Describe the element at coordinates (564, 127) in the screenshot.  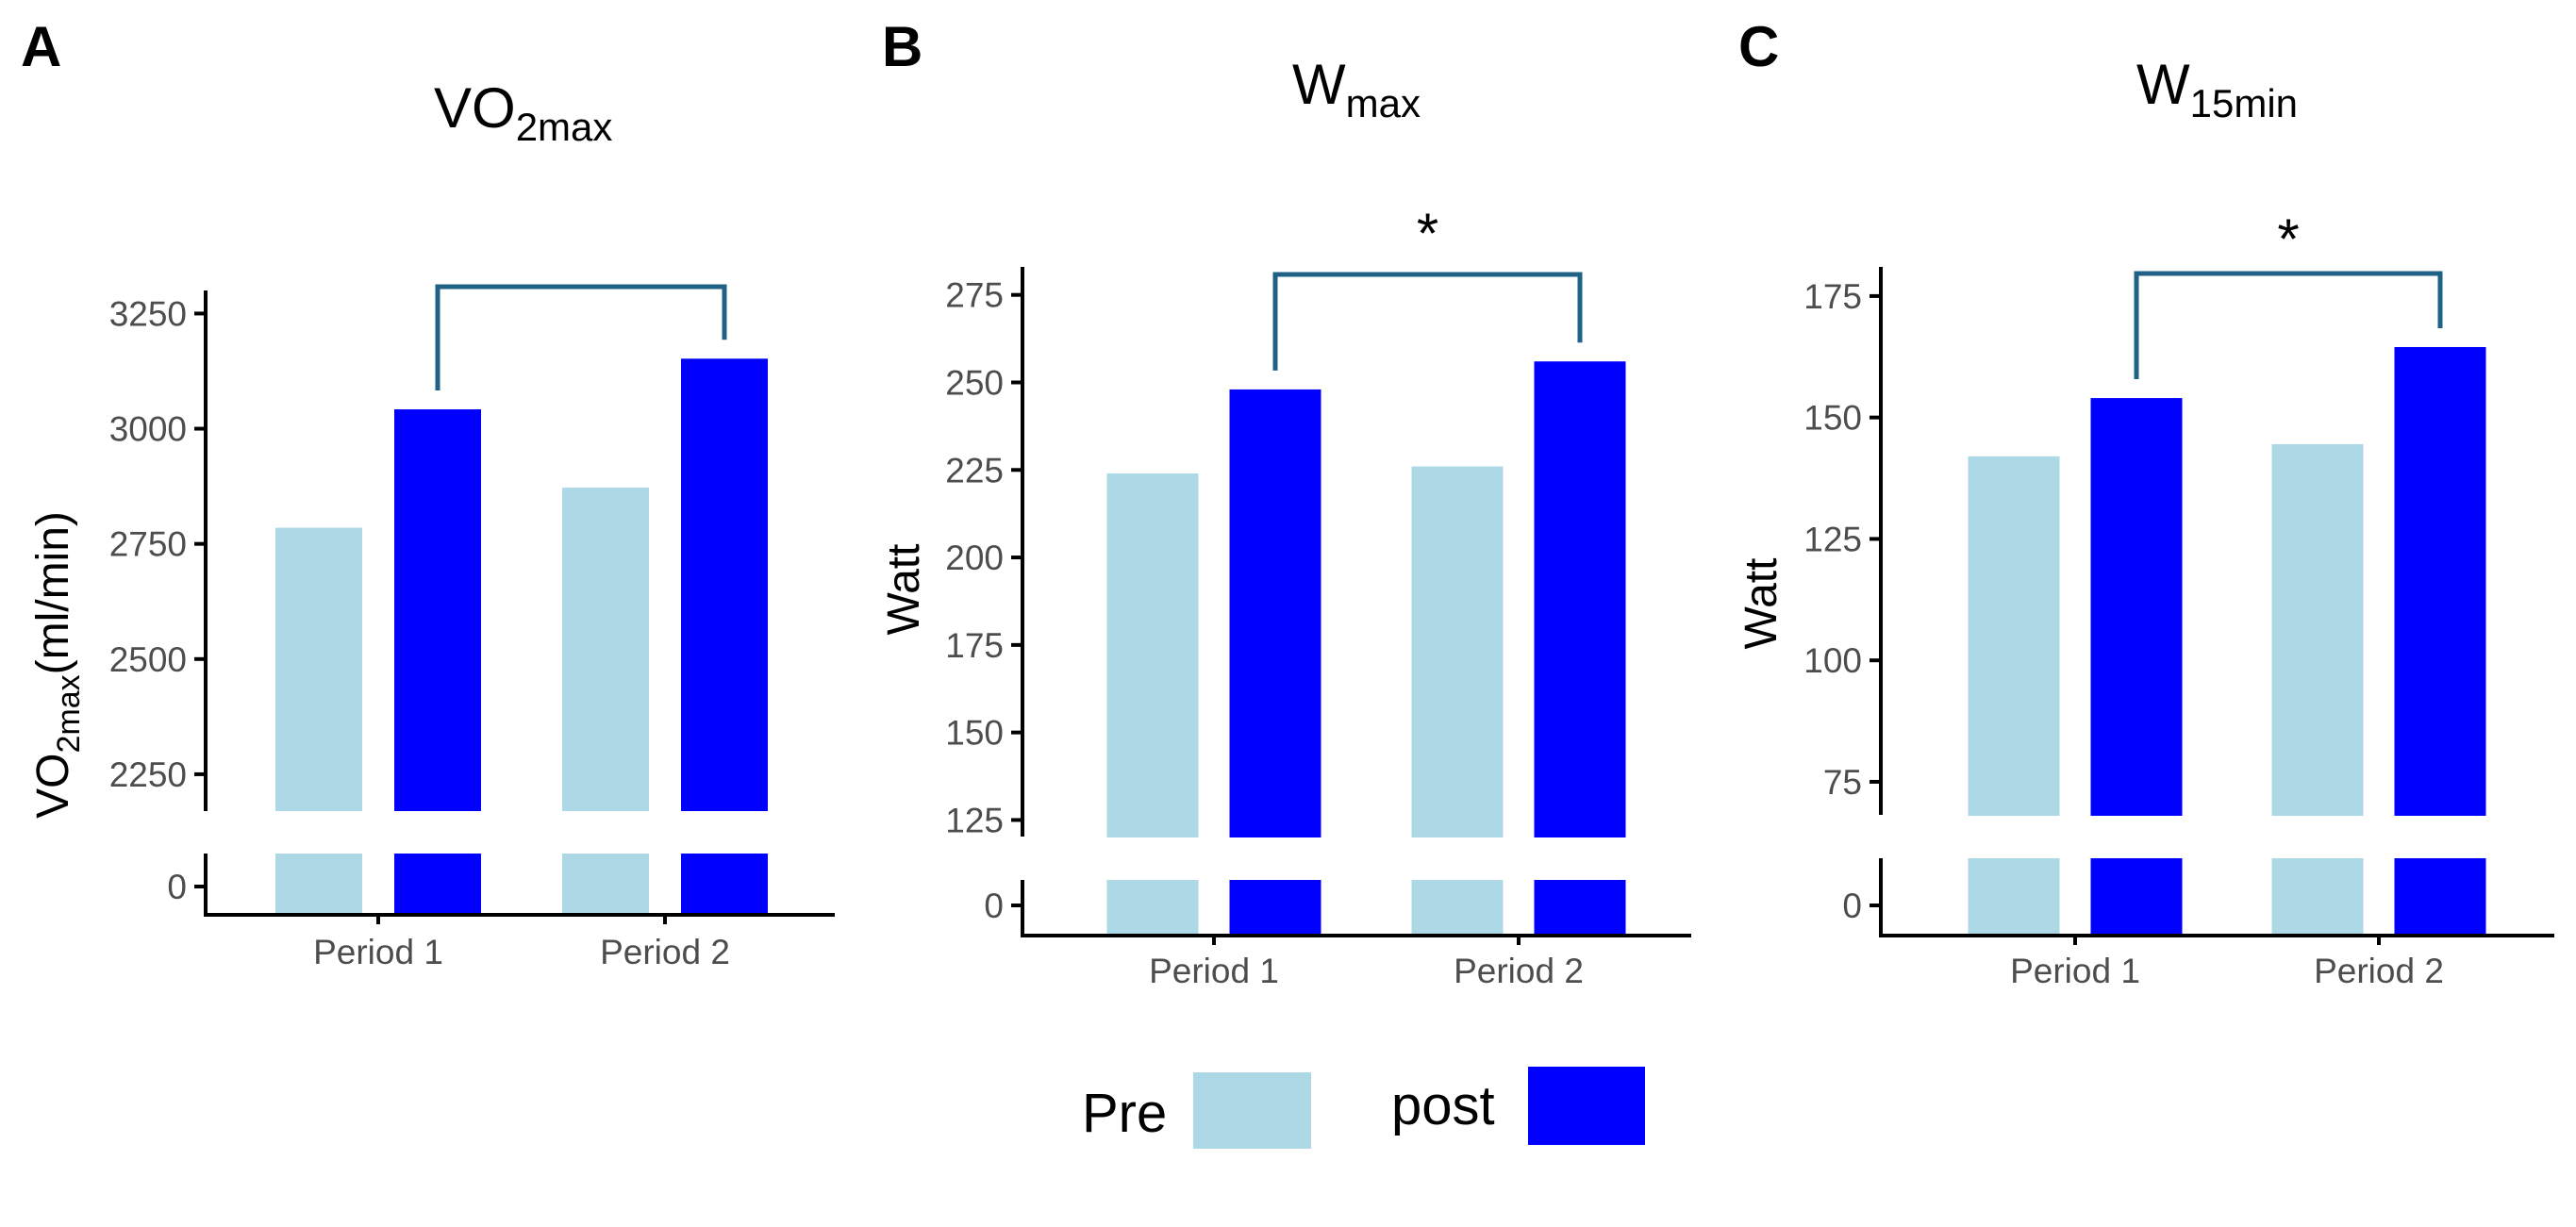
I see `panel-a-title-sub: 2max` at that location.